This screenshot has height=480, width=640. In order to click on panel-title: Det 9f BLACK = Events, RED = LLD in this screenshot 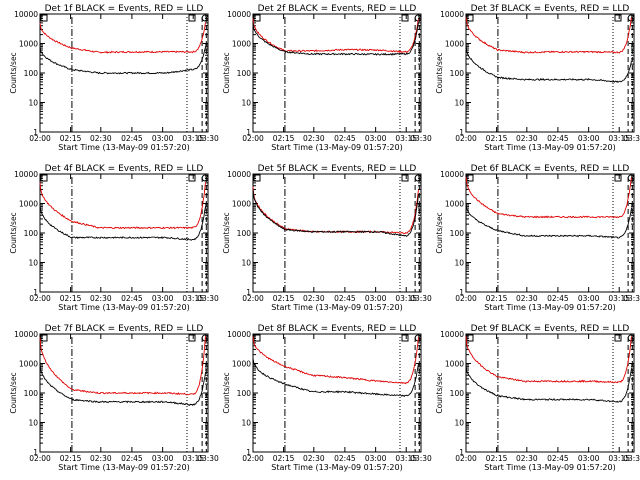, I will do `click(550, 329)`.